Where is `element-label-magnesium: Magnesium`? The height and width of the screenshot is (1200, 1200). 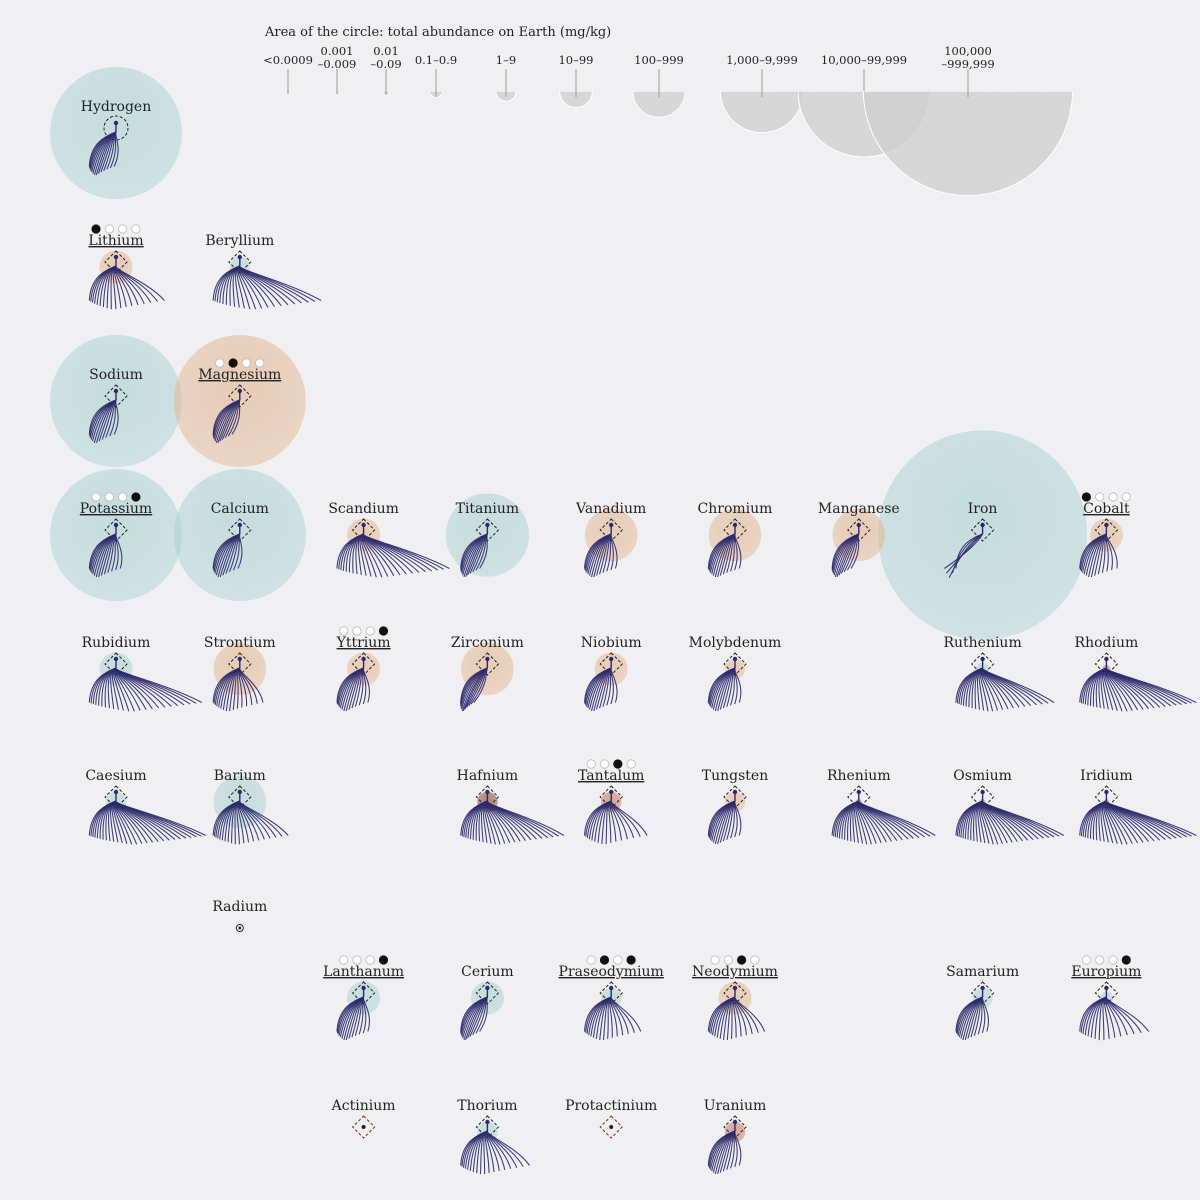 element-label-magnesium: Magnesium is located at coordinates (239, 375).